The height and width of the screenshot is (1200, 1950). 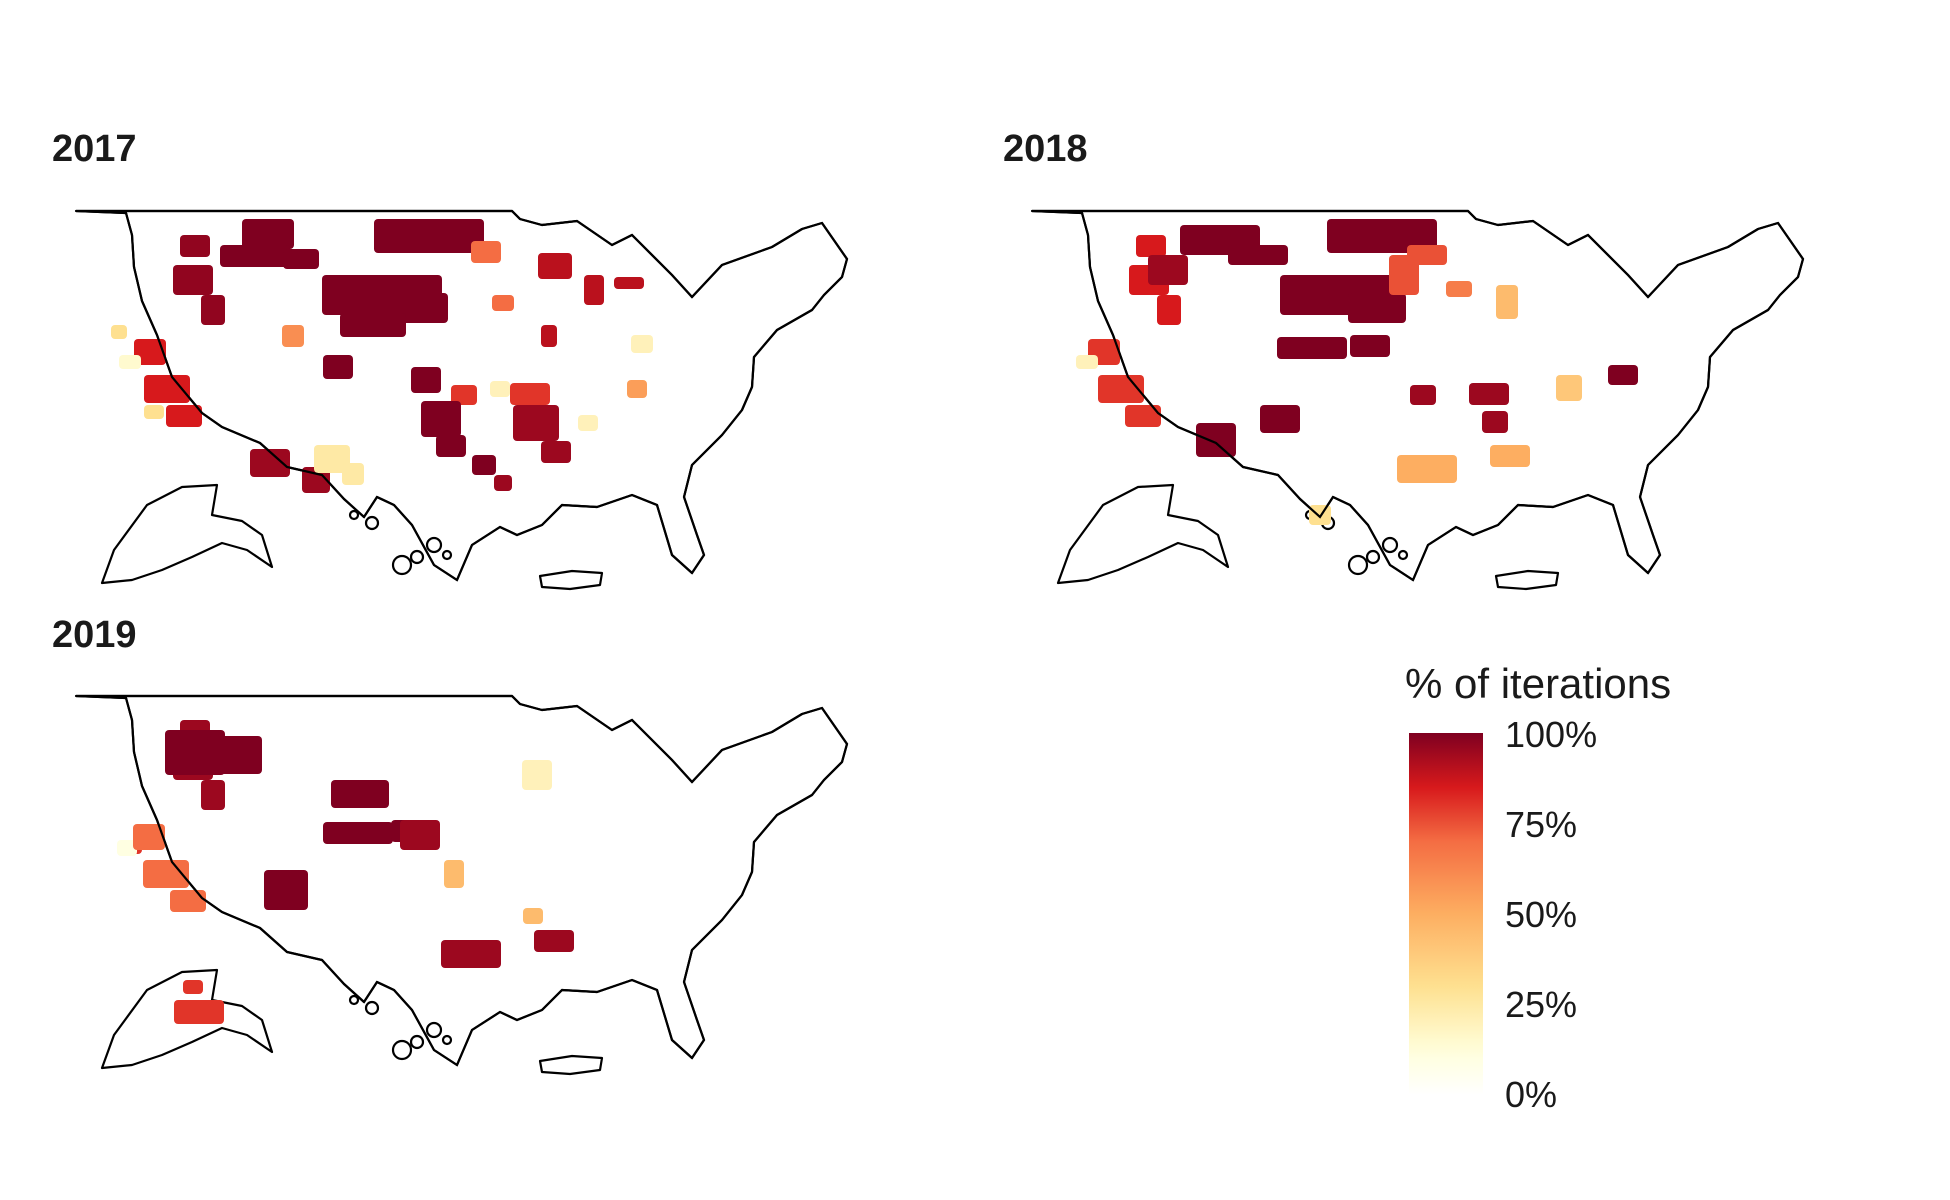 What do you see at coordinates (119, 332) in the screenshot?
I see `region-southern-california` at bounding box center [119, 332].